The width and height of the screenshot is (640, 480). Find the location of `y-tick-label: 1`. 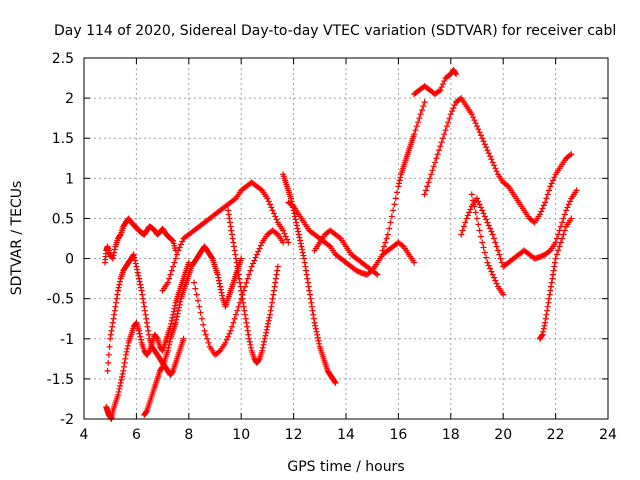

y-tick-label: 1 is located at coordinates (69, 179).